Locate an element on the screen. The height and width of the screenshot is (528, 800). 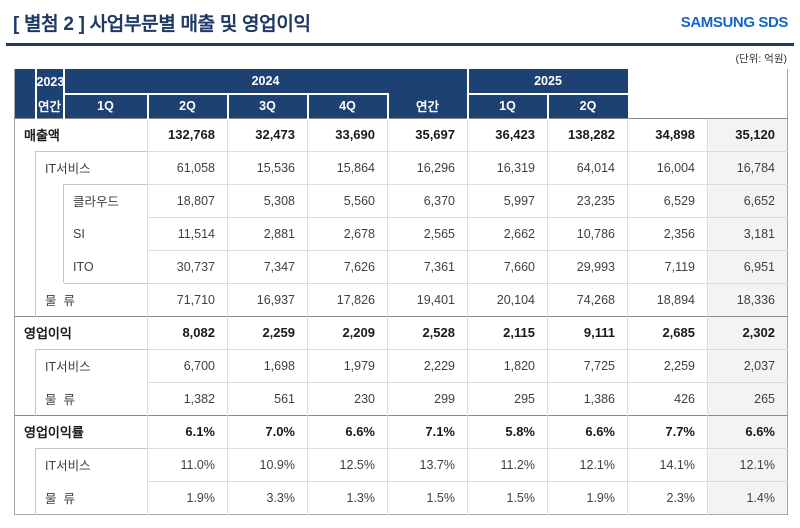
value-cell: 30,737 is located at coordinates (187, 266).